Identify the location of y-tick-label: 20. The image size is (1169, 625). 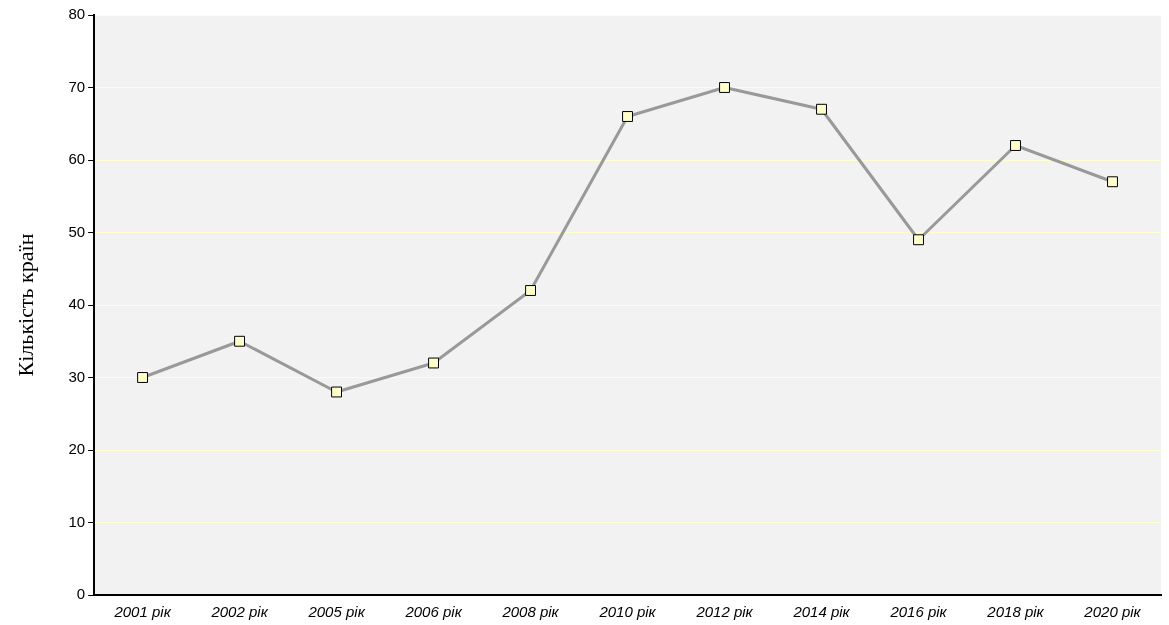
(77, 449).